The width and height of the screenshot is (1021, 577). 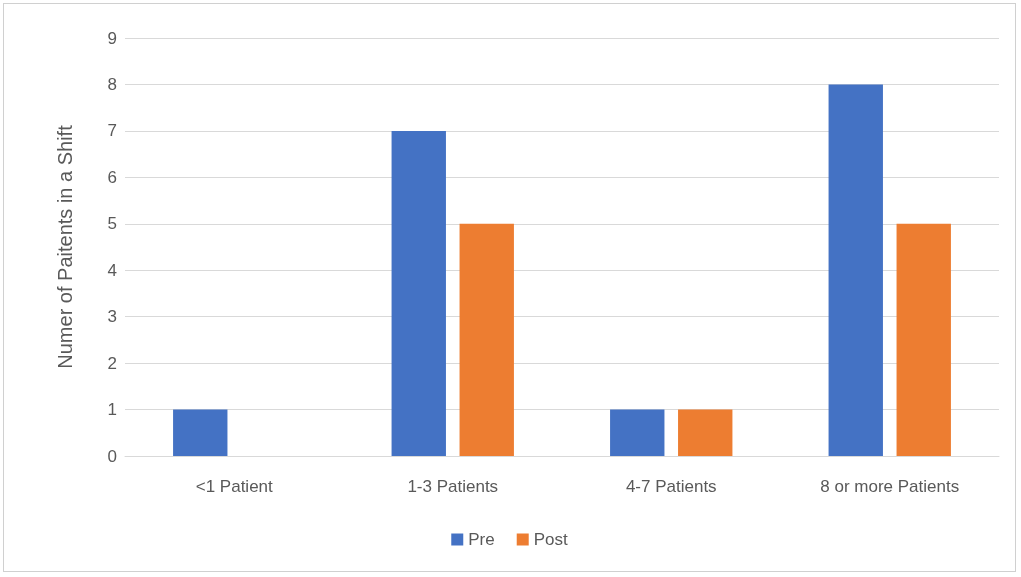 What do you see at coordinates (112, 456) in the screenshot?
I see `y-tick-label: 0` at bounding box center [112, 456].